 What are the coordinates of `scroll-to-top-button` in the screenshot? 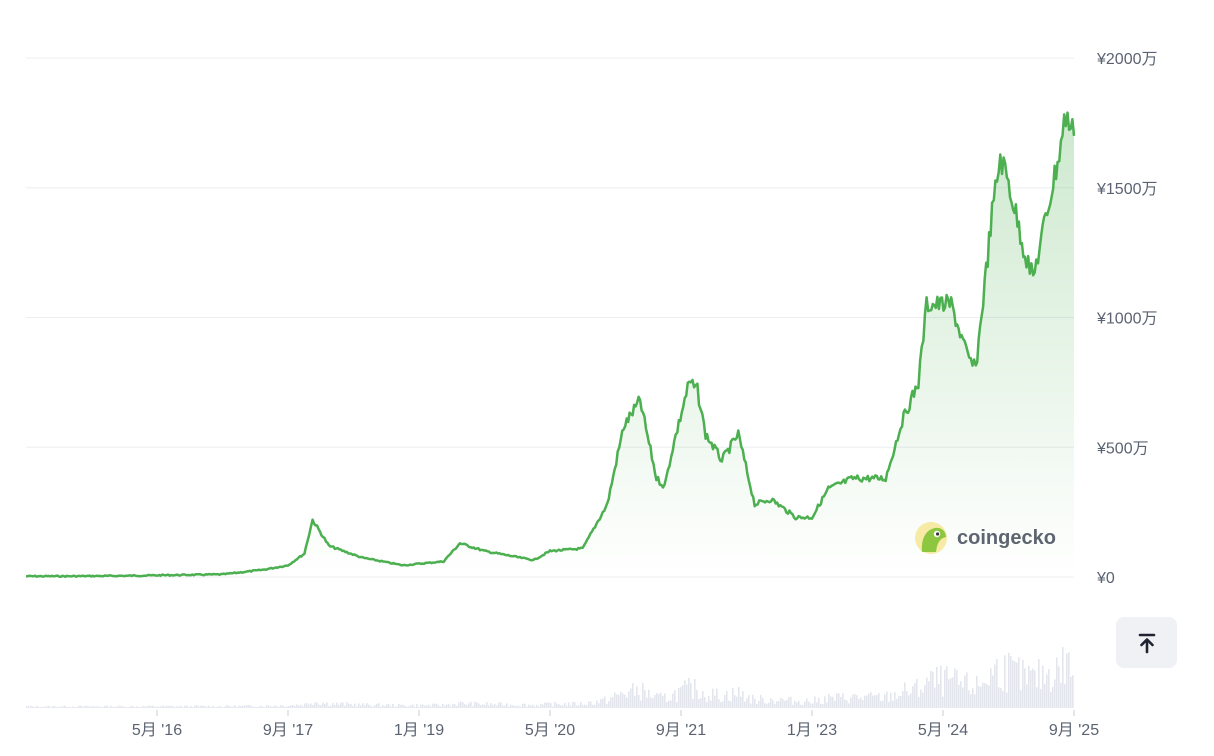 It's located at (1146, 642).